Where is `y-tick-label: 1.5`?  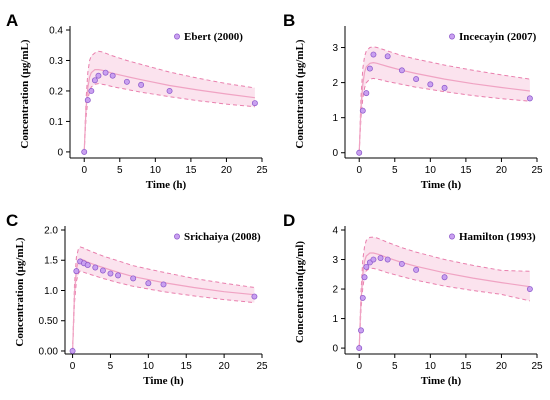
y-tick-label: 1.5 is located at coordinates (51, 261).